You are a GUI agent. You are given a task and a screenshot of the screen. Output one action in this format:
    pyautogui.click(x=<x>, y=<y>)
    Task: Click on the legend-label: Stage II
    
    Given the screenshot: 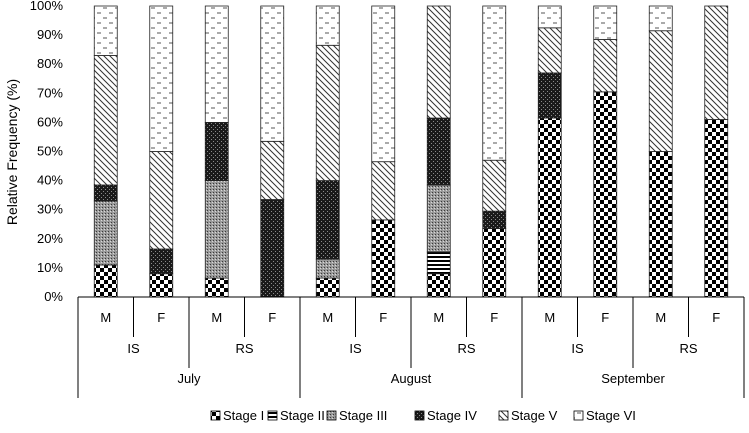 What is the action you would take?
    pyautogui.click(x=302, y=415)
    